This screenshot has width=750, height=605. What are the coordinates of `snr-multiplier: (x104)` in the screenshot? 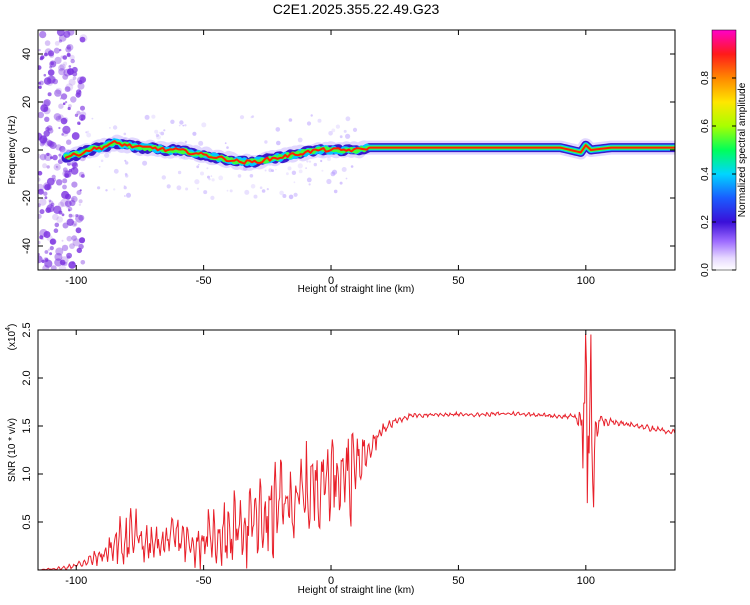 It's located at (11, 337).